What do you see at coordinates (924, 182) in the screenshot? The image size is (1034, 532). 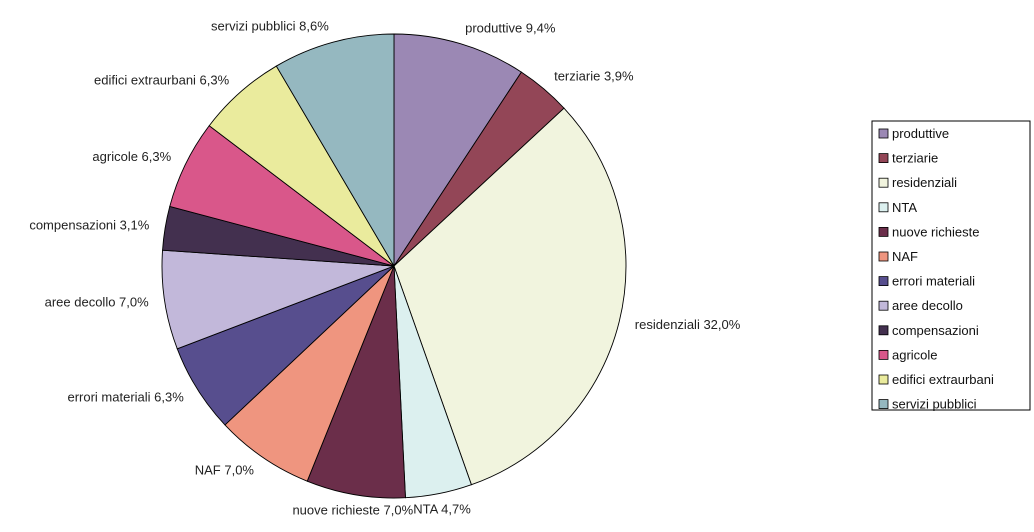 I see `legend-label-residenziali: residenziali` at bounding box center [924, 182].